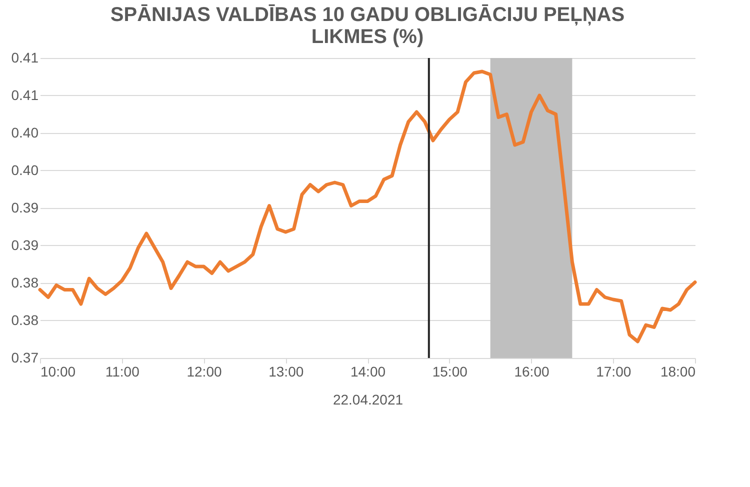 This screenshot has width=750, height=487. I want to click on x-tick-label: 11:00, so click(122, 372).